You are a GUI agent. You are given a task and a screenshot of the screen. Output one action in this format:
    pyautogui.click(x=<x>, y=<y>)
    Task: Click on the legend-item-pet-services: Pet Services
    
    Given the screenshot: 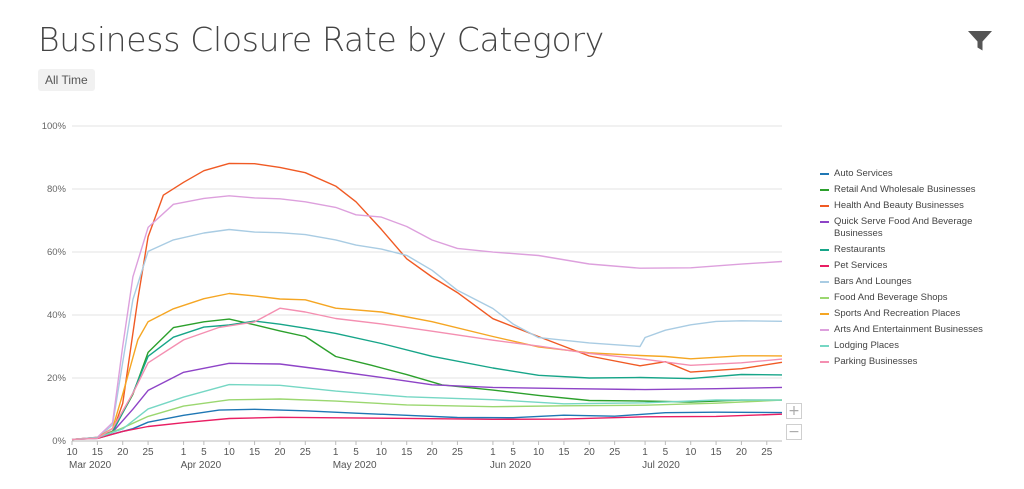 What is the action you would take?
    pyautogui.click(x=915, y=266)
    